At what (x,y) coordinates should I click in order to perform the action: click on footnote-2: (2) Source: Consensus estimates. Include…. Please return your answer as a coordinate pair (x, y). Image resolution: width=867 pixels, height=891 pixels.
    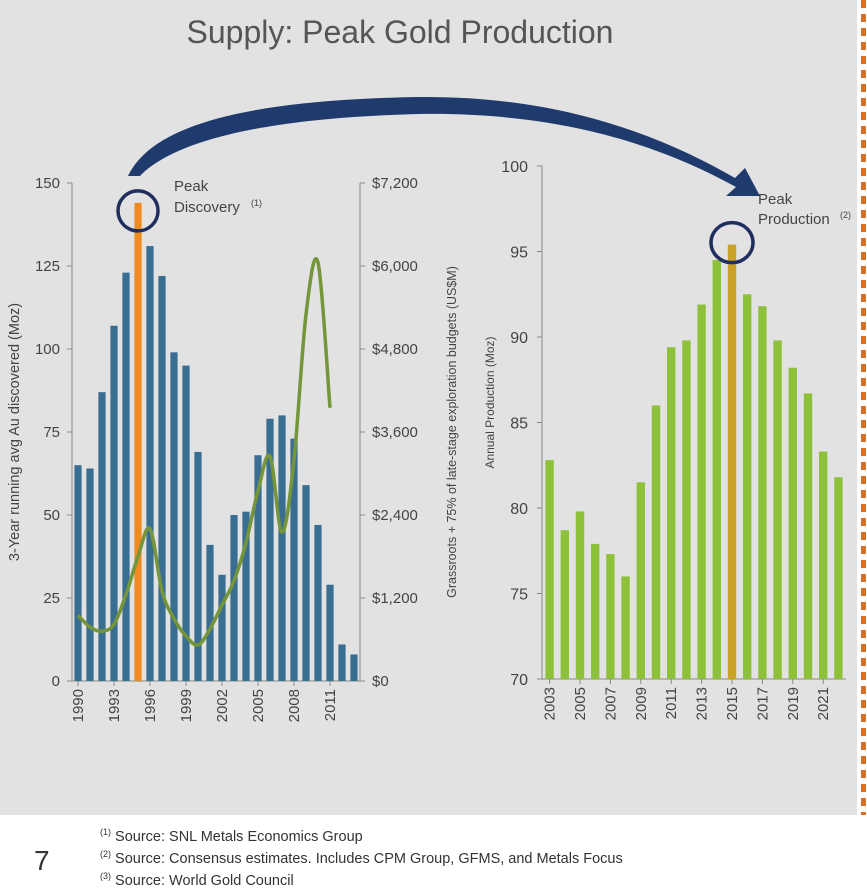
    Looking at the image, I should click on (361, 858).